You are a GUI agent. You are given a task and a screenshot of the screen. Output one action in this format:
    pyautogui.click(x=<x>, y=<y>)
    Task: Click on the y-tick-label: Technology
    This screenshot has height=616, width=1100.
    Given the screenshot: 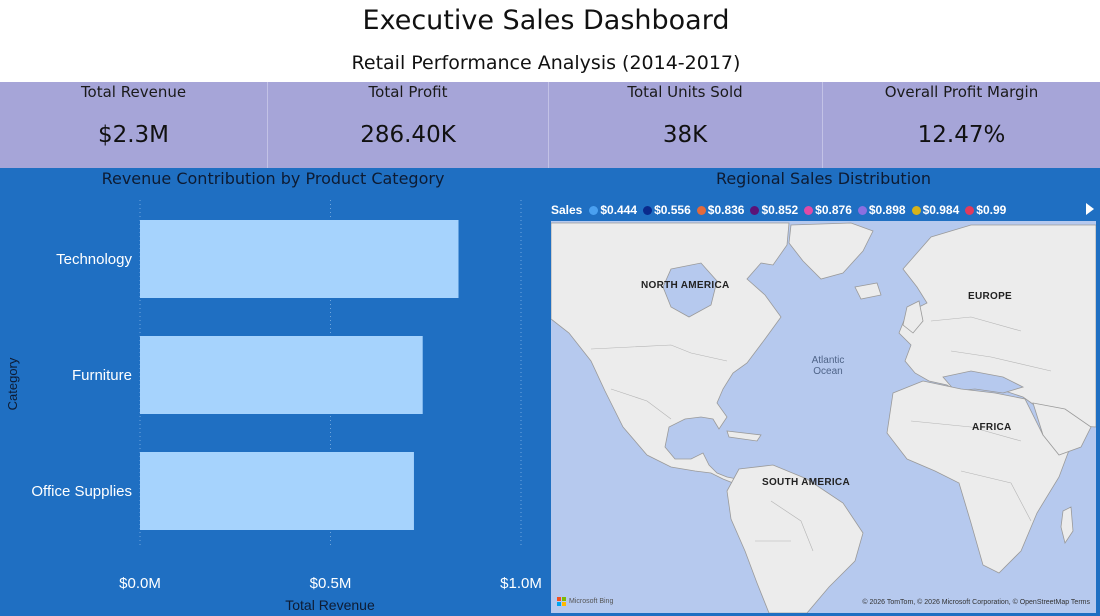 What is the action you would take?
    pyautogui.click(x=94, y=259)
    